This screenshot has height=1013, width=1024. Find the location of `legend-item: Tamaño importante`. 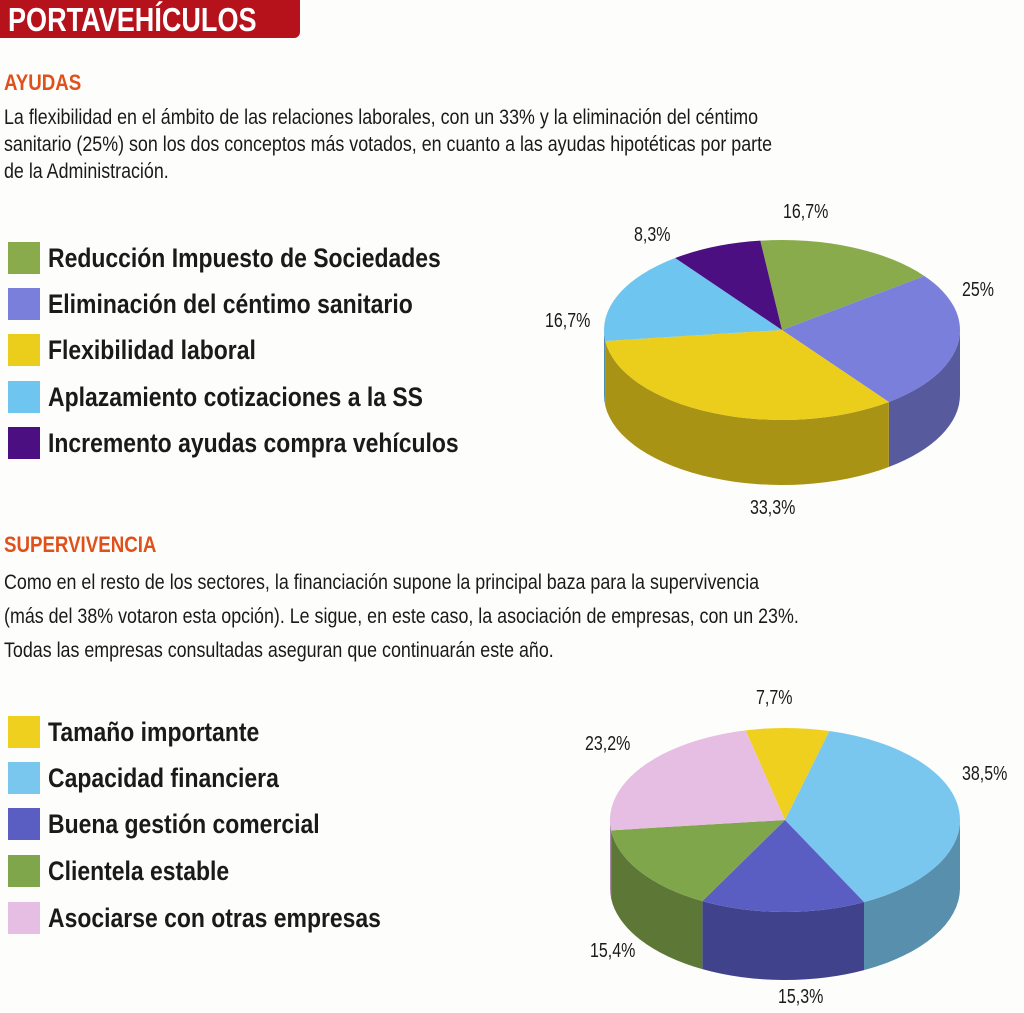

legend-item: Tamaño importante is located at coordinates (152, 732).